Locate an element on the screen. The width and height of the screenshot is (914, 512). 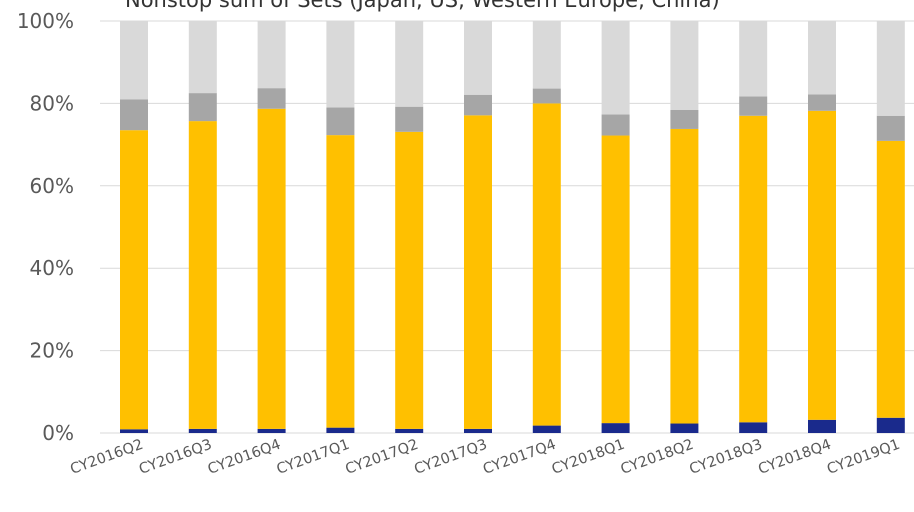
bar-segment-series-1-CY2016Q2 is located at coordinates (134, 431).